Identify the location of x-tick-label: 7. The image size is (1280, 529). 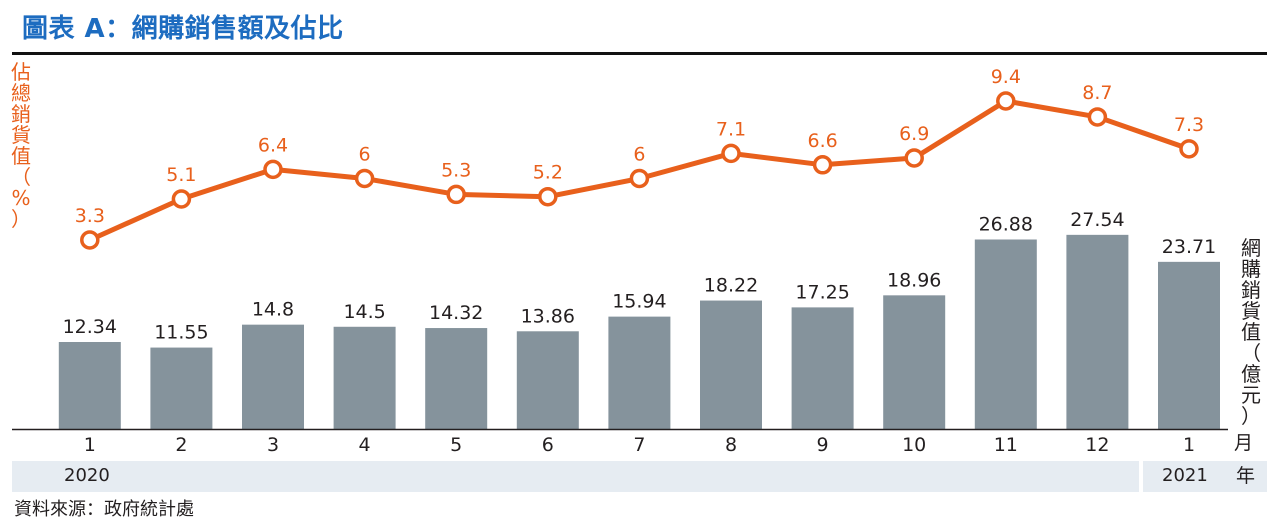
(639, 445).